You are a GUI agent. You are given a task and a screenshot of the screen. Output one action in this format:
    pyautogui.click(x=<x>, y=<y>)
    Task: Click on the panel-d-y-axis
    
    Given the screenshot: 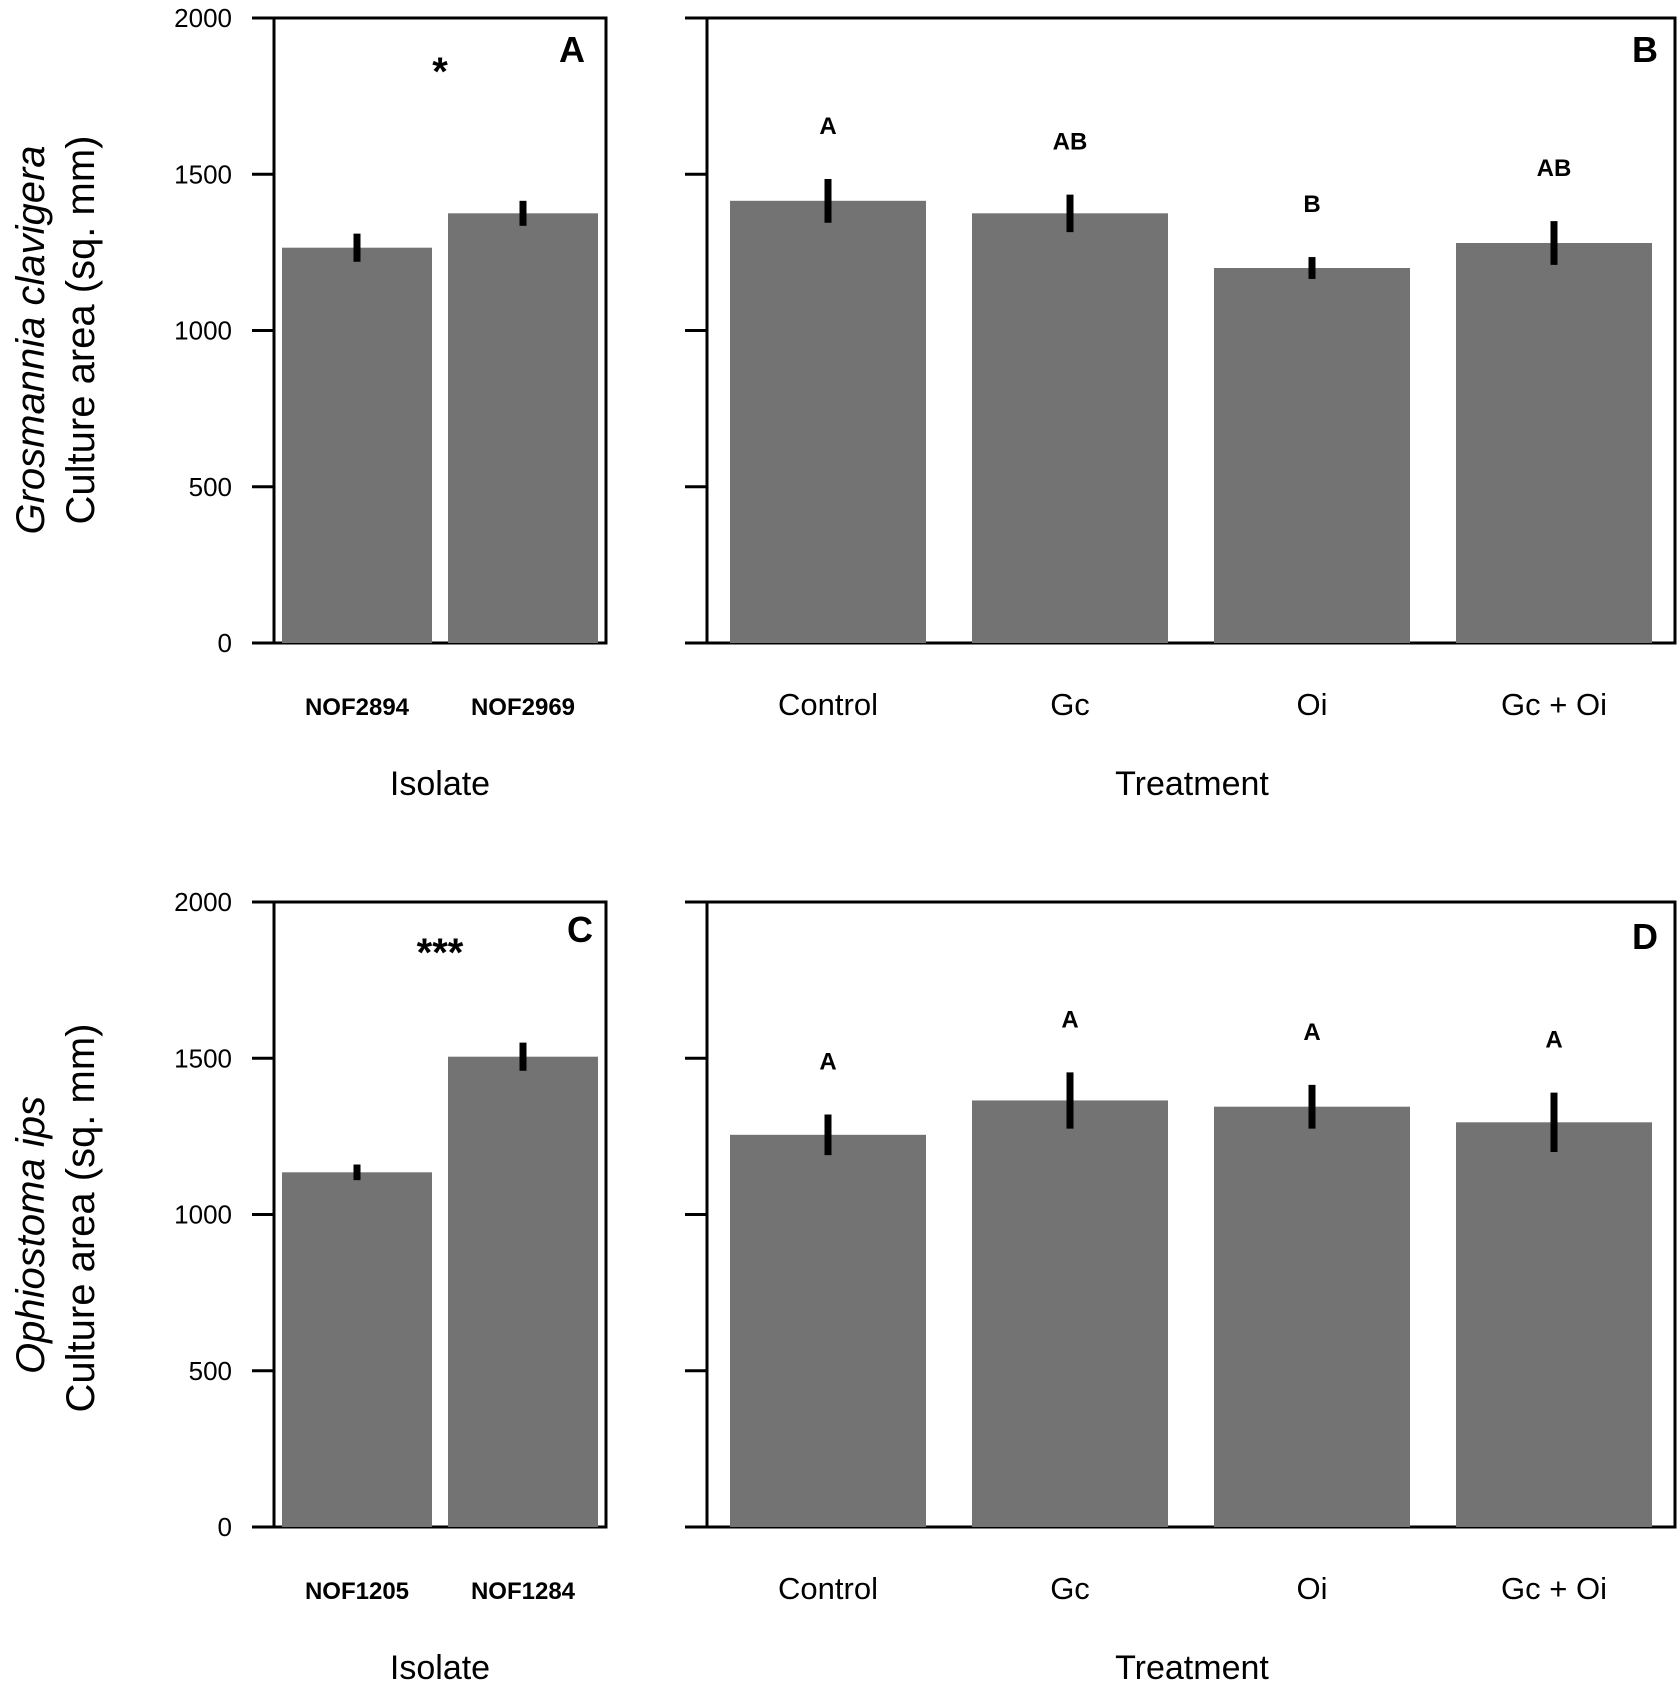 What is the action you would take?
    pyautogui.click(x=696, y=1214)
    